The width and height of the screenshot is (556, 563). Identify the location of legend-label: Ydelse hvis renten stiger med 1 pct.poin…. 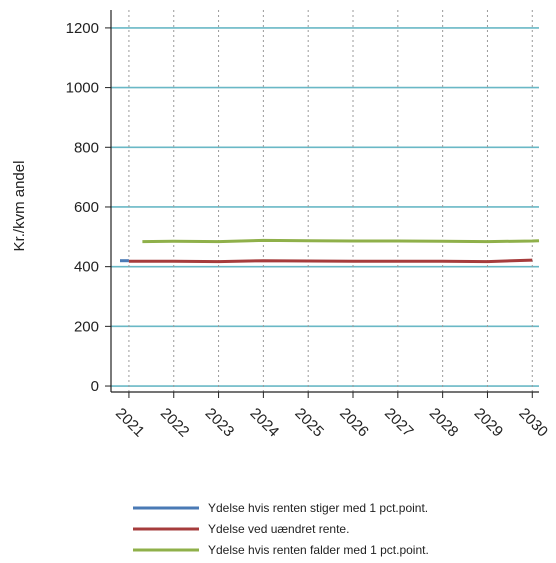
(318, 508).